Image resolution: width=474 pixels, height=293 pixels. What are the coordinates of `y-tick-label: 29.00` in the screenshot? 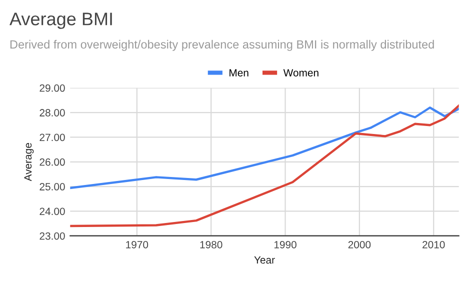 It's located at (52, 88).